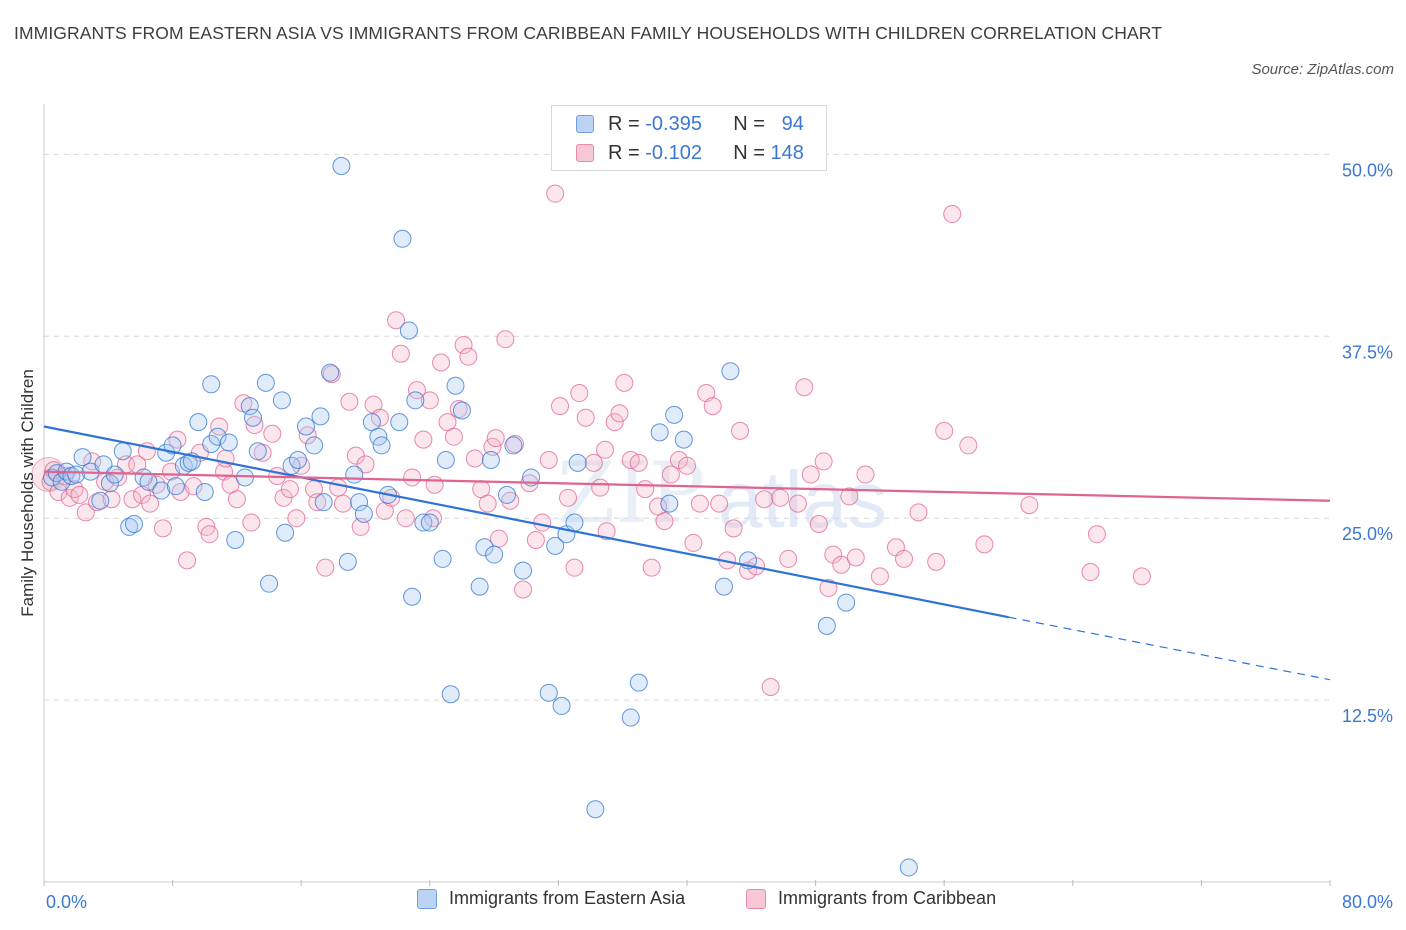 The image size is (1406, 930). What do you see at coordinates (787, 152) in the screenshot?
I see `legend-n-value: 148` at bounding box center [787, 152].